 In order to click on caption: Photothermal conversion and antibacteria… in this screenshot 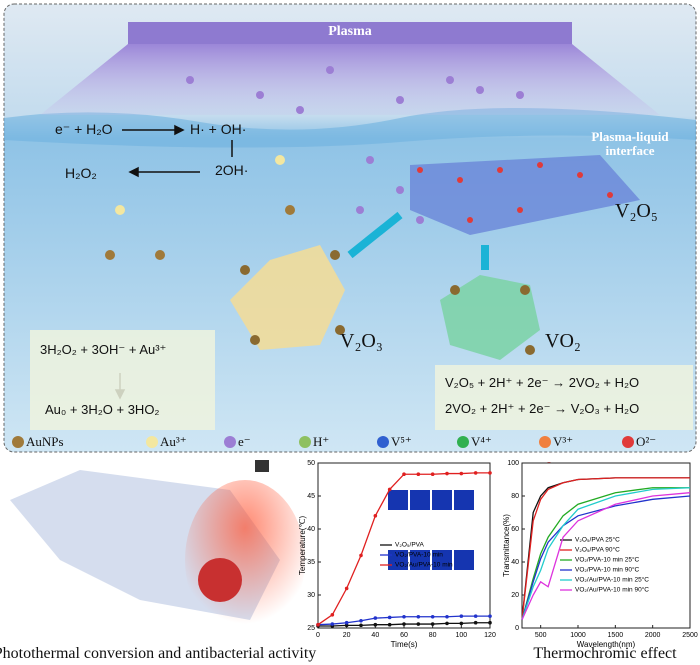, I will do `click(158, 653)`.